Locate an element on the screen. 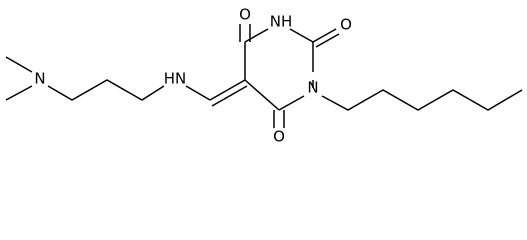  atom-label: NH is located at coordinates (281, 22).